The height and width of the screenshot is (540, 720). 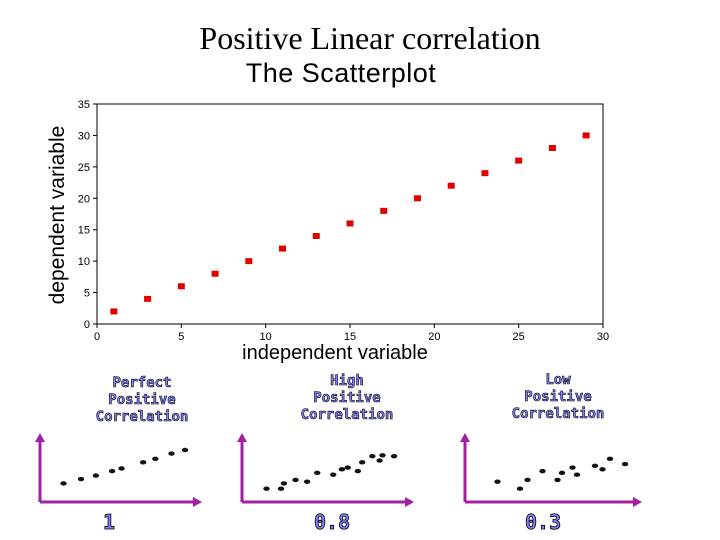 What do you see at coordinates (347, 381) in the screenshot?
I see `mini-title-line: High` at bounding box center [347, 381].